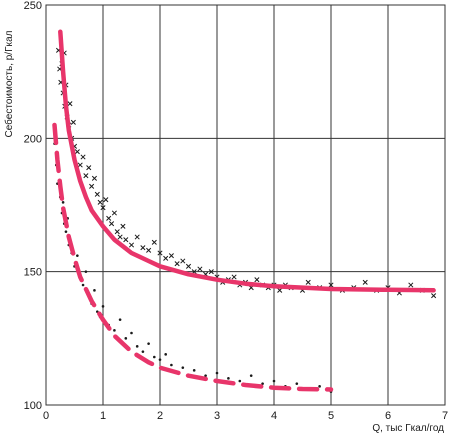  Describe the element at coordinates (33, 139) in the screenshot. I see `y-tick-label: 200` at that location.